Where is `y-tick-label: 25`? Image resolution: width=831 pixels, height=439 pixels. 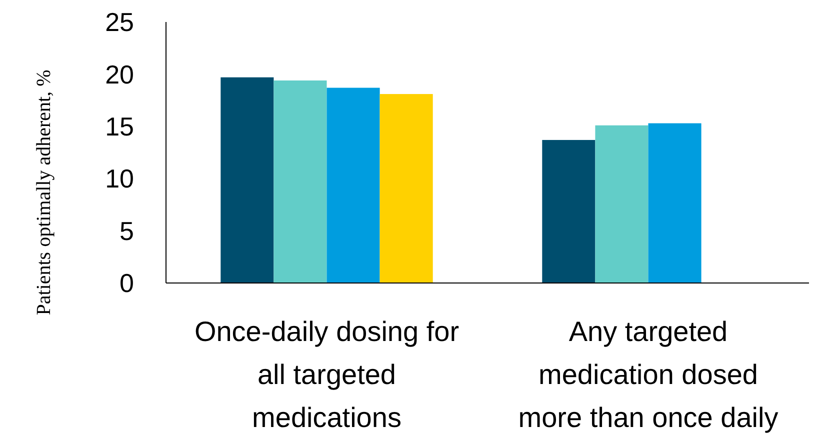
y-tick-label: 25 is located at coordinates (119, 22).